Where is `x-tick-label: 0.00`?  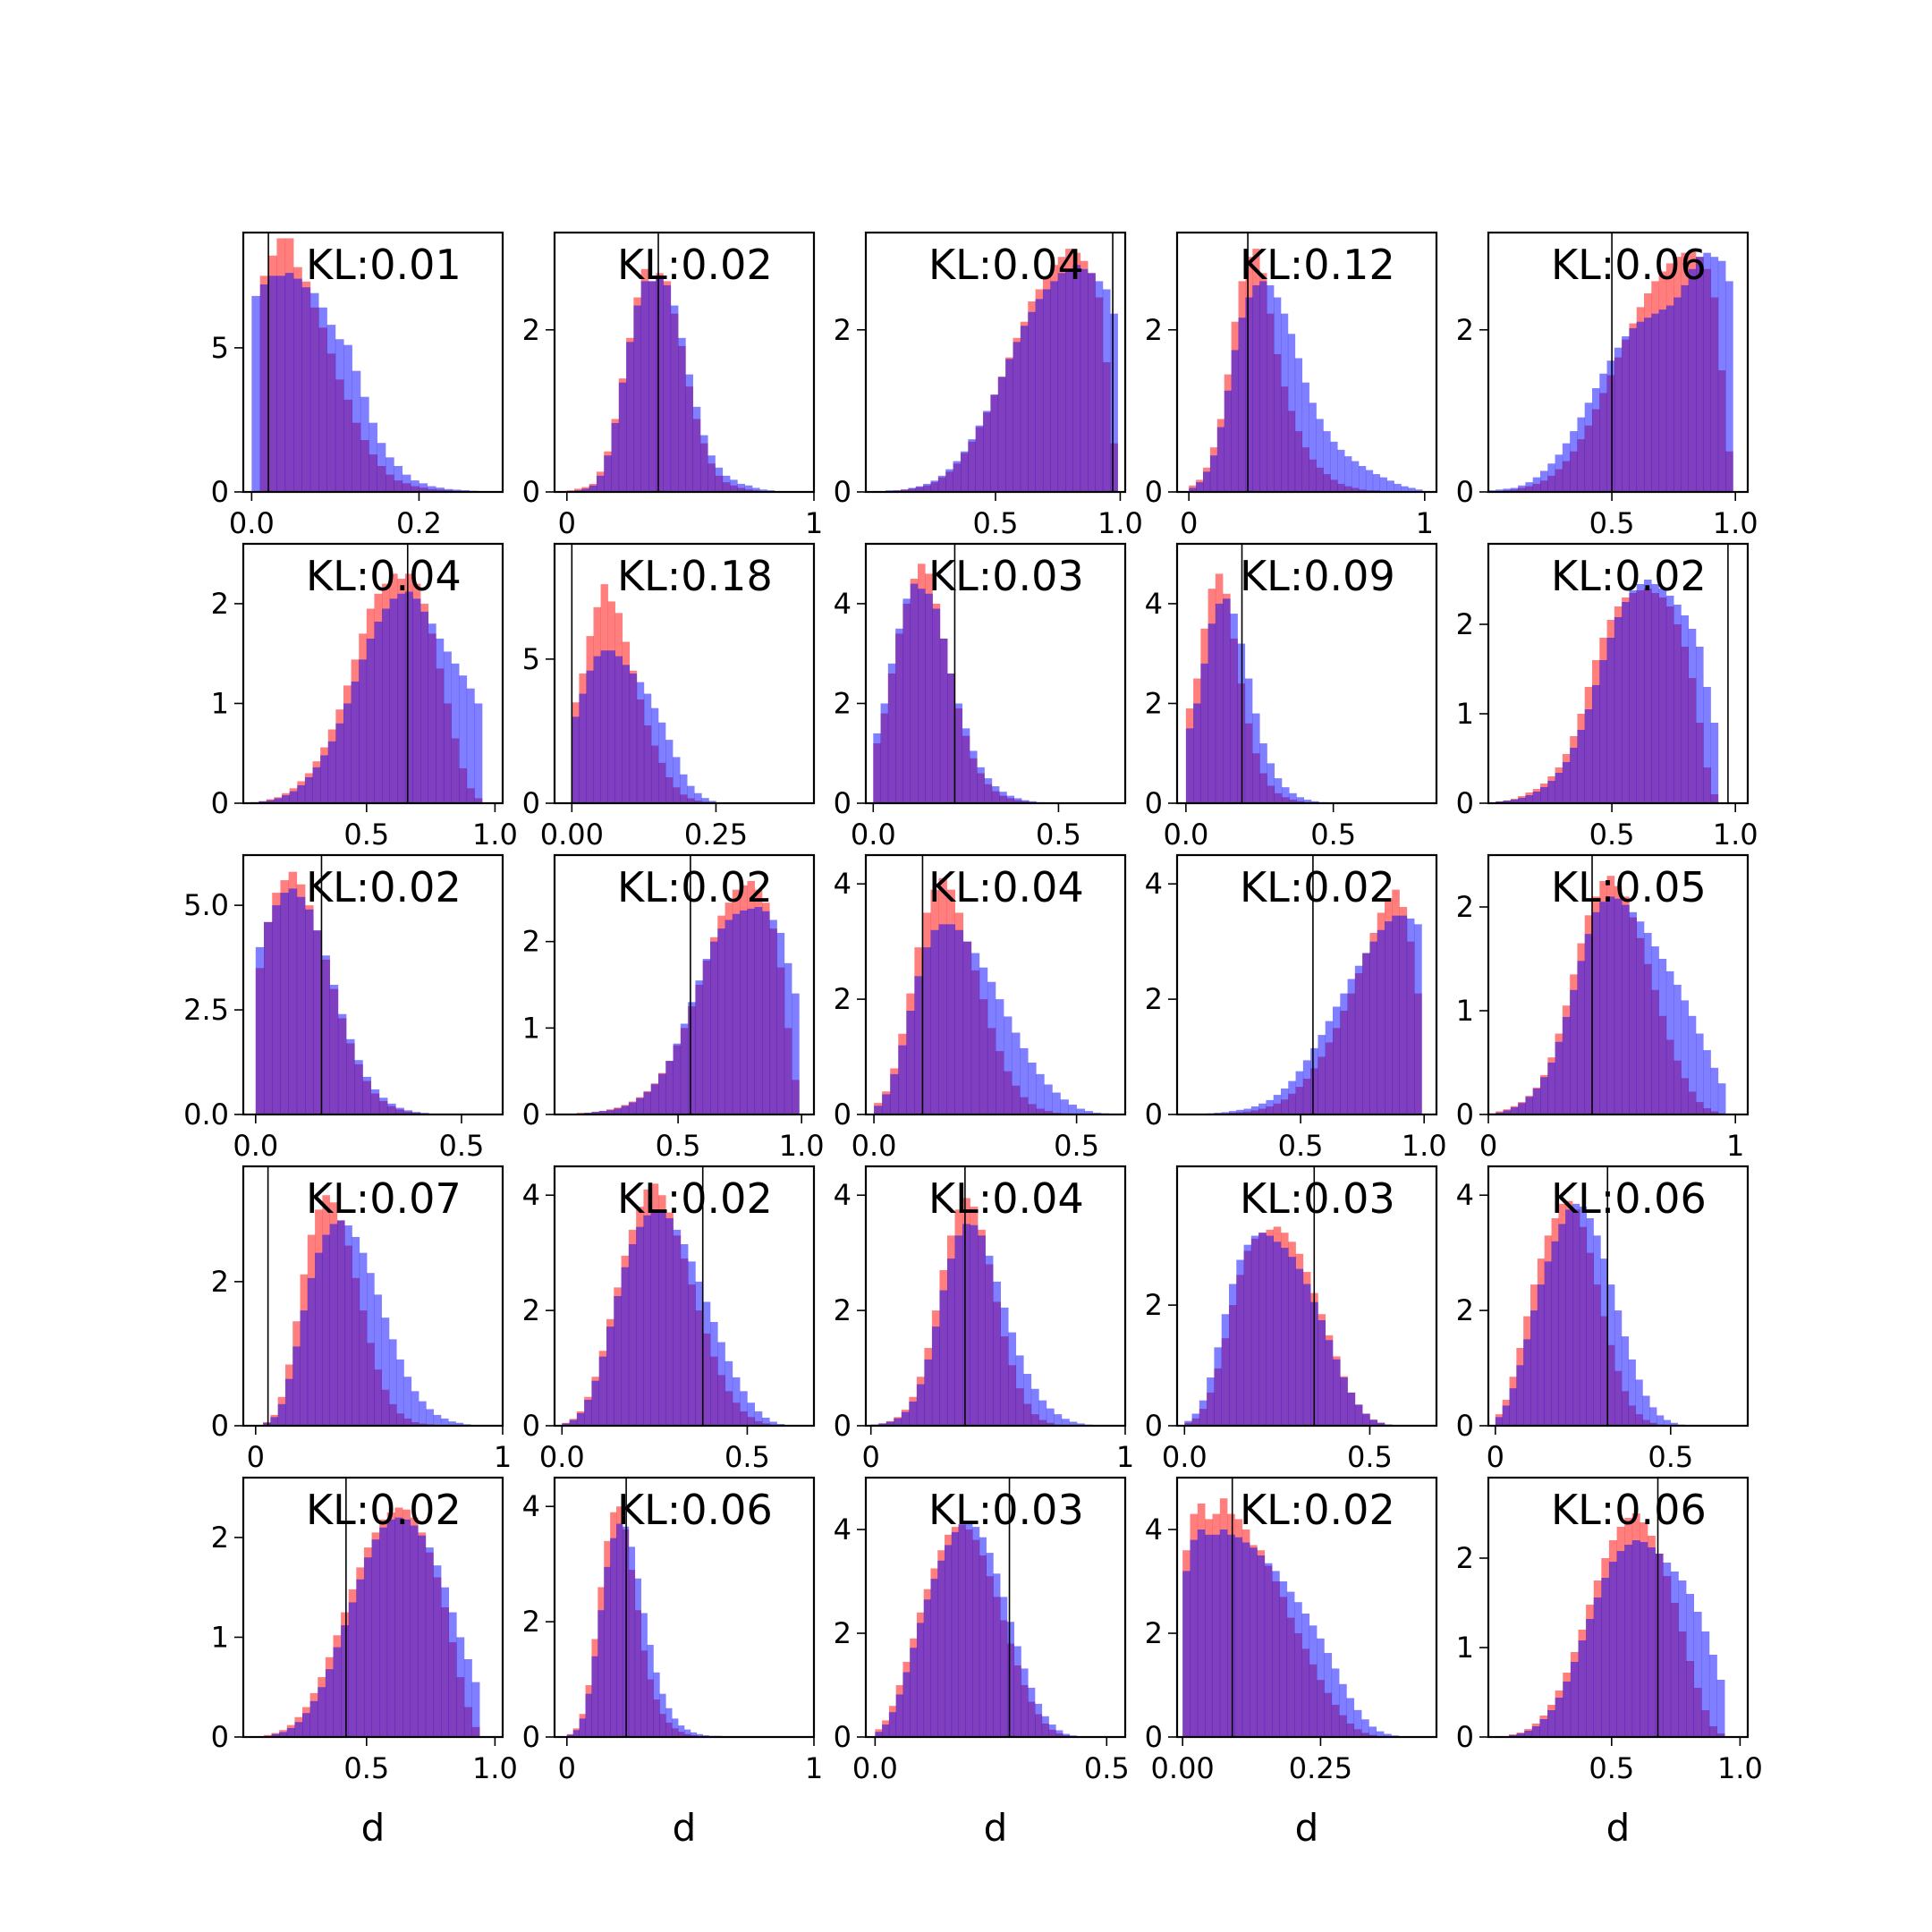
x-tick-label: 0.00 is located at coordinates (572, 835).